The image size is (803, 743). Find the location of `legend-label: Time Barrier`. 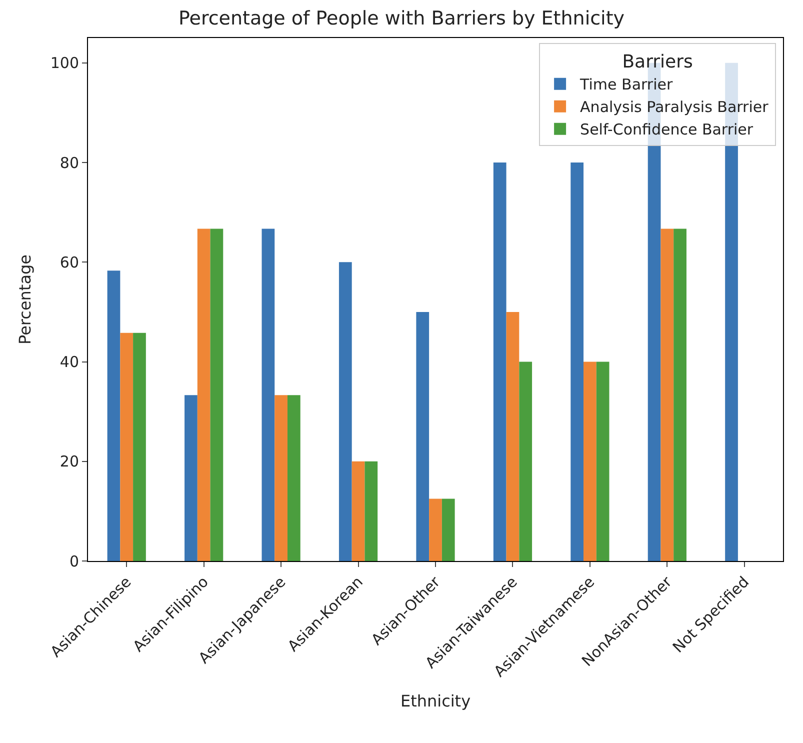

legend-label: Time Barrier is located at coordinates (626, 85).